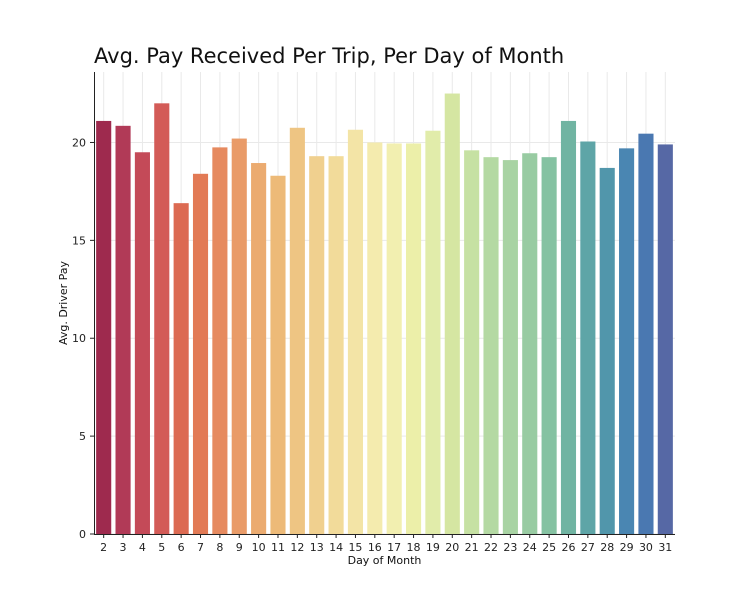 The image size is (750, 600). Describe the element at coordinates (123, 547) in the screenshot. I see `x-tick-label: 3` at that location.